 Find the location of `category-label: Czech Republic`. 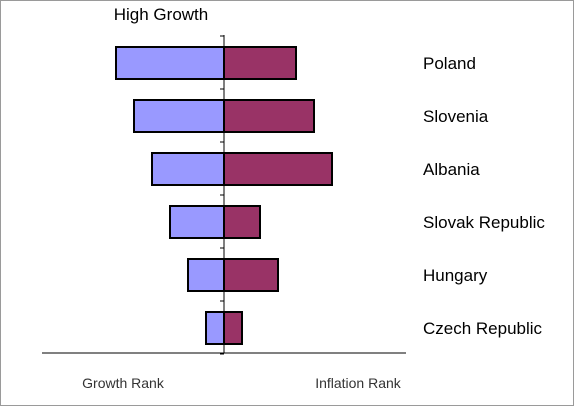

category-label: Czech Republic is located at coordinates (483, 328).